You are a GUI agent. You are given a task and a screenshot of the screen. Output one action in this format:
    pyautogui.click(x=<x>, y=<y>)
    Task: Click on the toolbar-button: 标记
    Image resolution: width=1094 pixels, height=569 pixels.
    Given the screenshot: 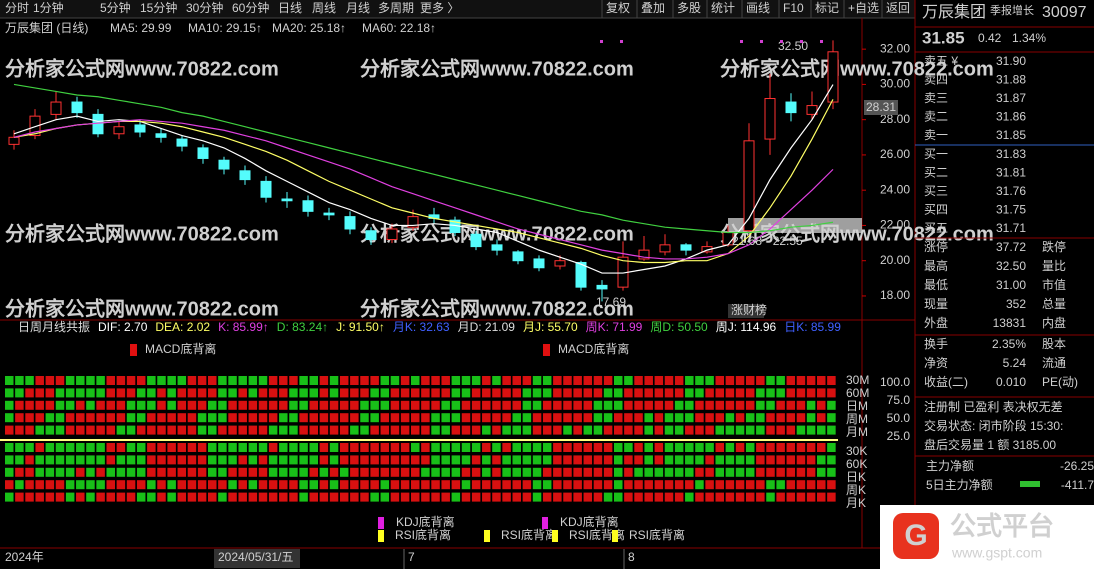 What is the action you would take?
    pyautogui.click(x=827, y=8)
    